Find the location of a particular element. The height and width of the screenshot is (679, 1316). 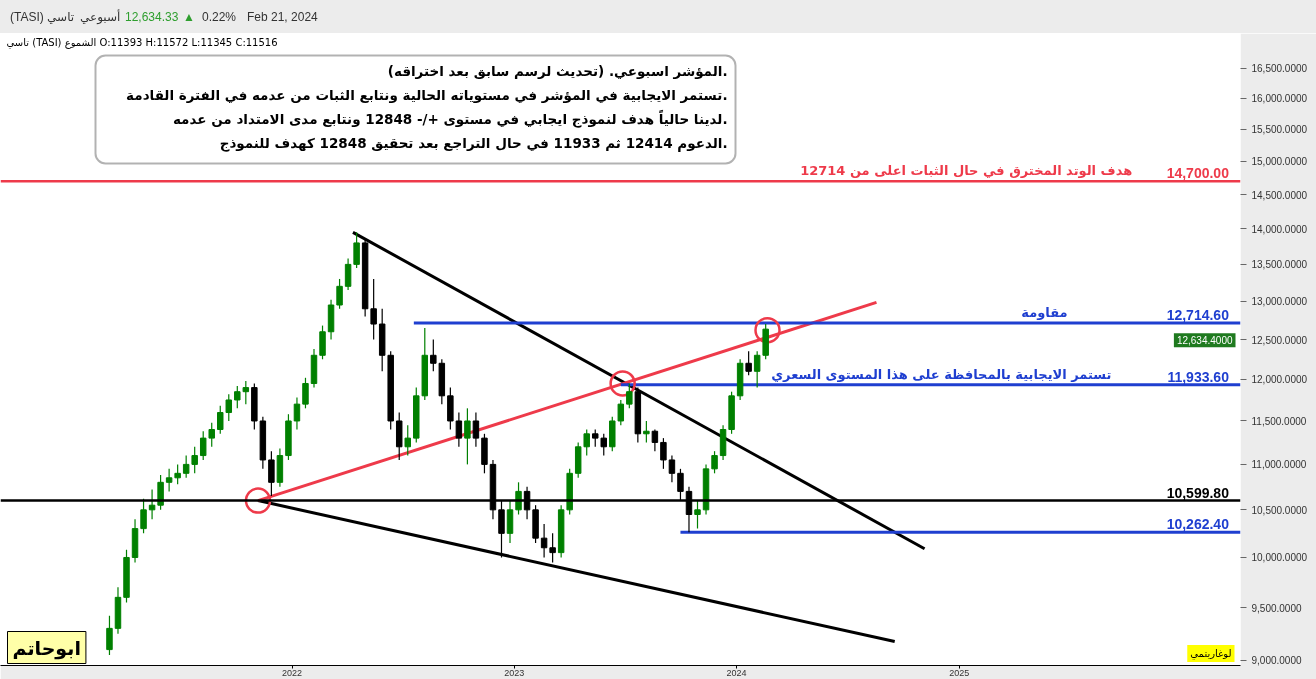

text: أسبوعي is located at coordinates (100, 17).